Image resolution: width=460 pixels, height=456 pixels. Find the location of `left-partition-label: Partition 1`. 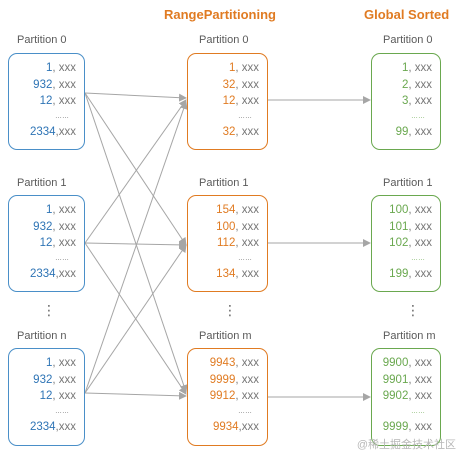

left-partition-label: Partition 1 is located at coordinates (42, 183).